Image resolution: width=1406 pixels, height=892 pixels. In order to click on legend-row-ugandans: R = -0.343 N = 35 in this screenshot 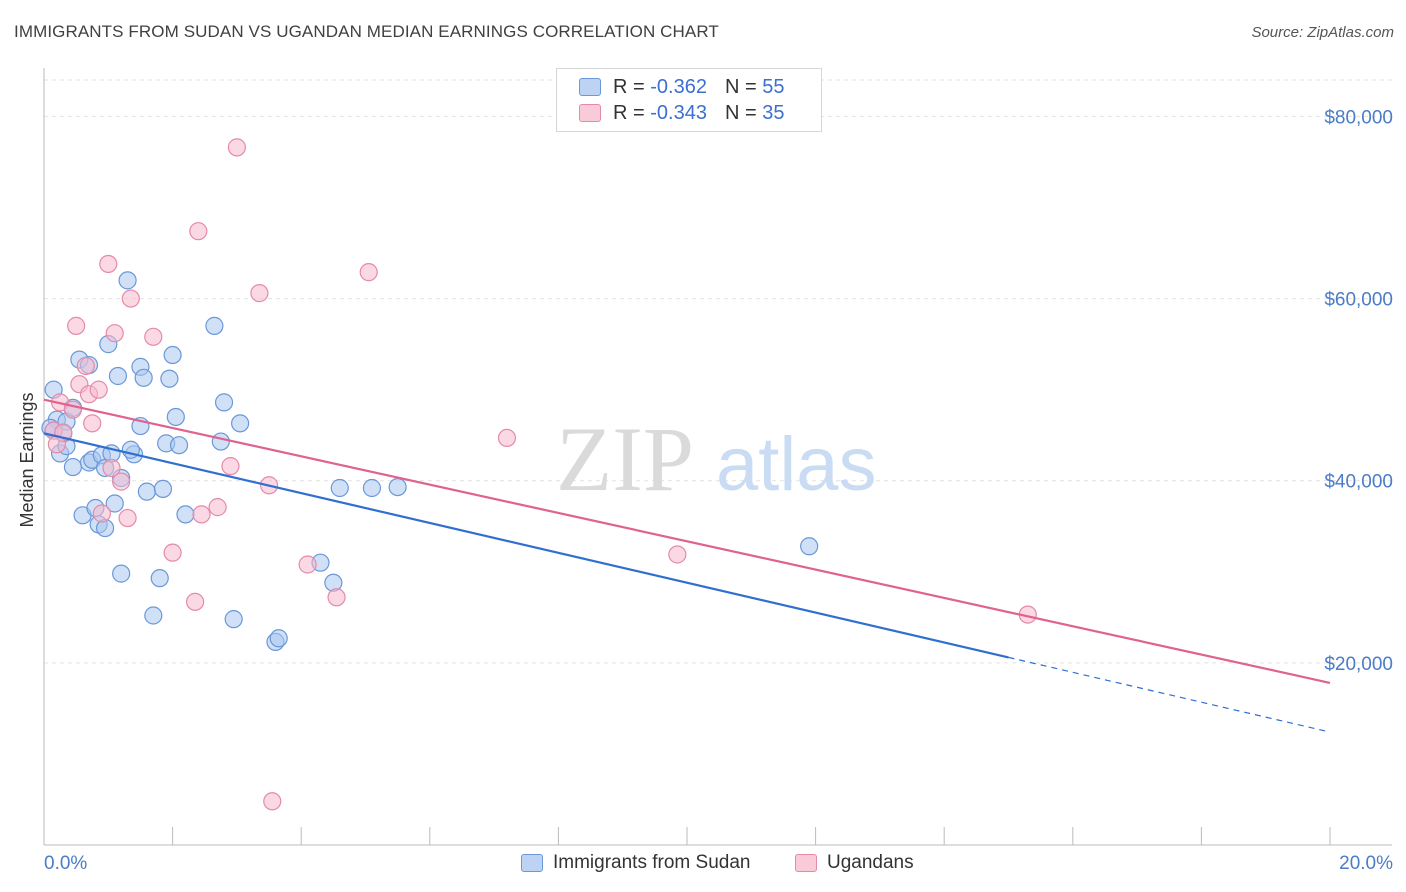, I will do `click(681, 113)`.